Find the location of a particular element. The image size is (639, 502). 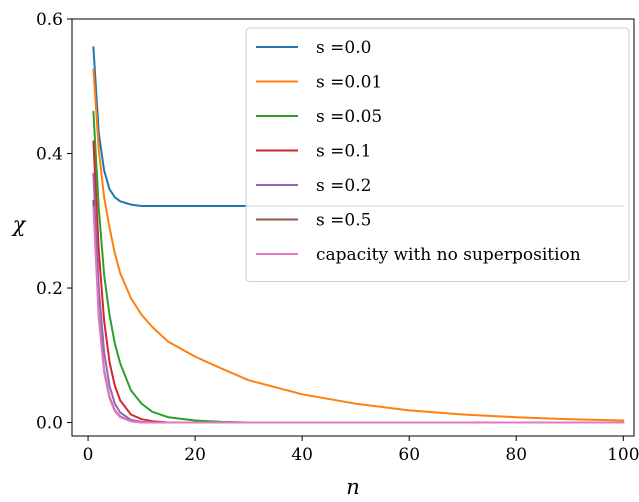

legend-label-4: s =0.2 is located at coordinates (343, 186).